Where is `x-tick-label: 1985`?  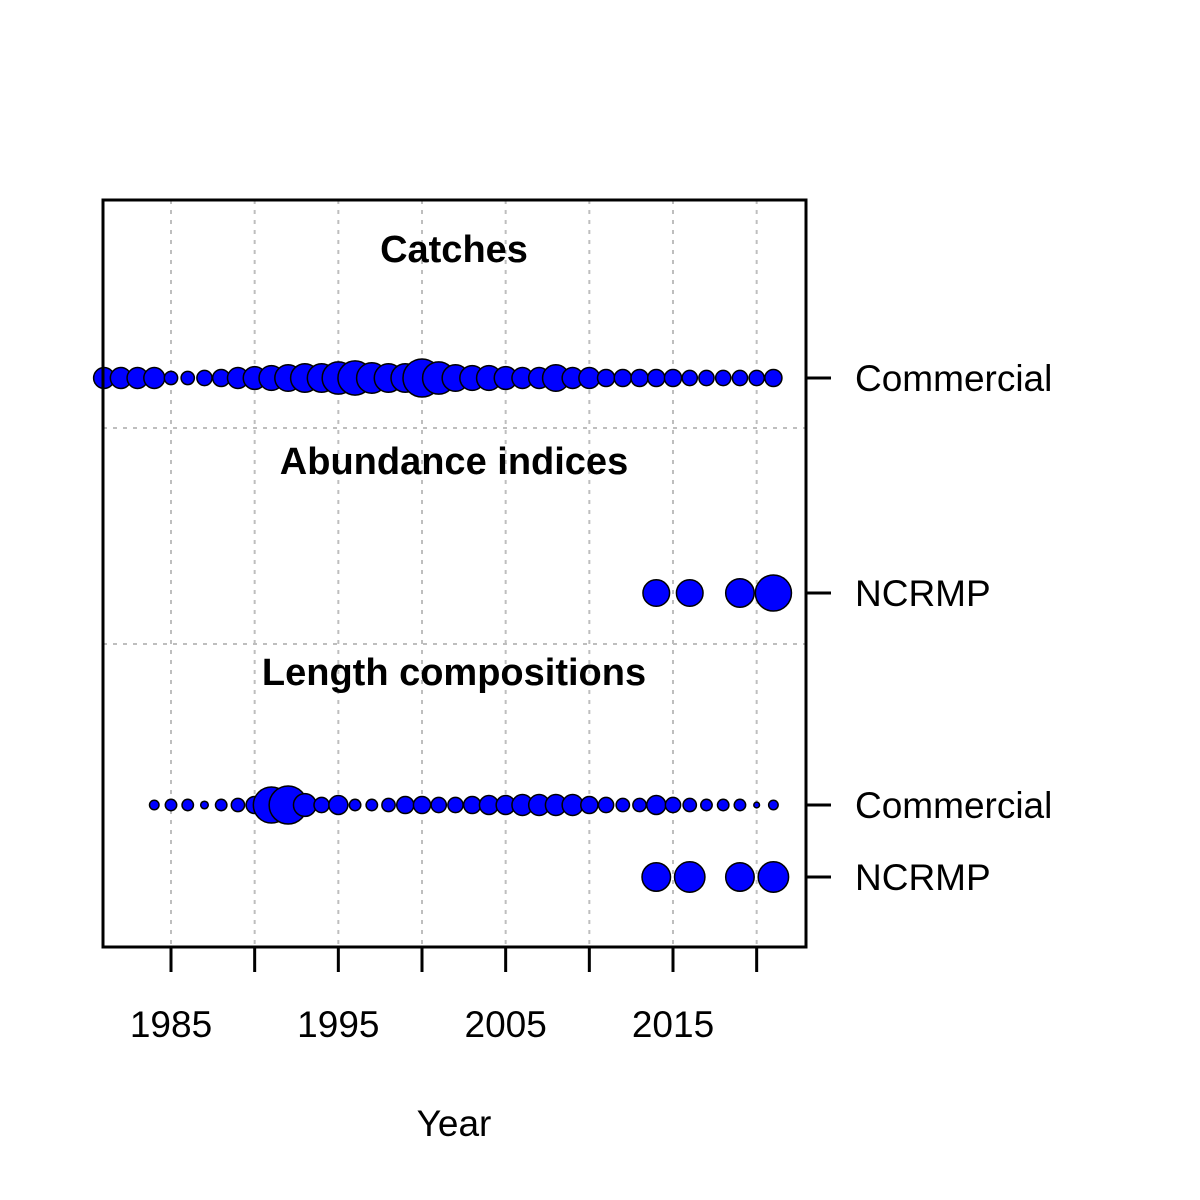 x-tick-label: 1985 is located at coordinates (171, 1024).